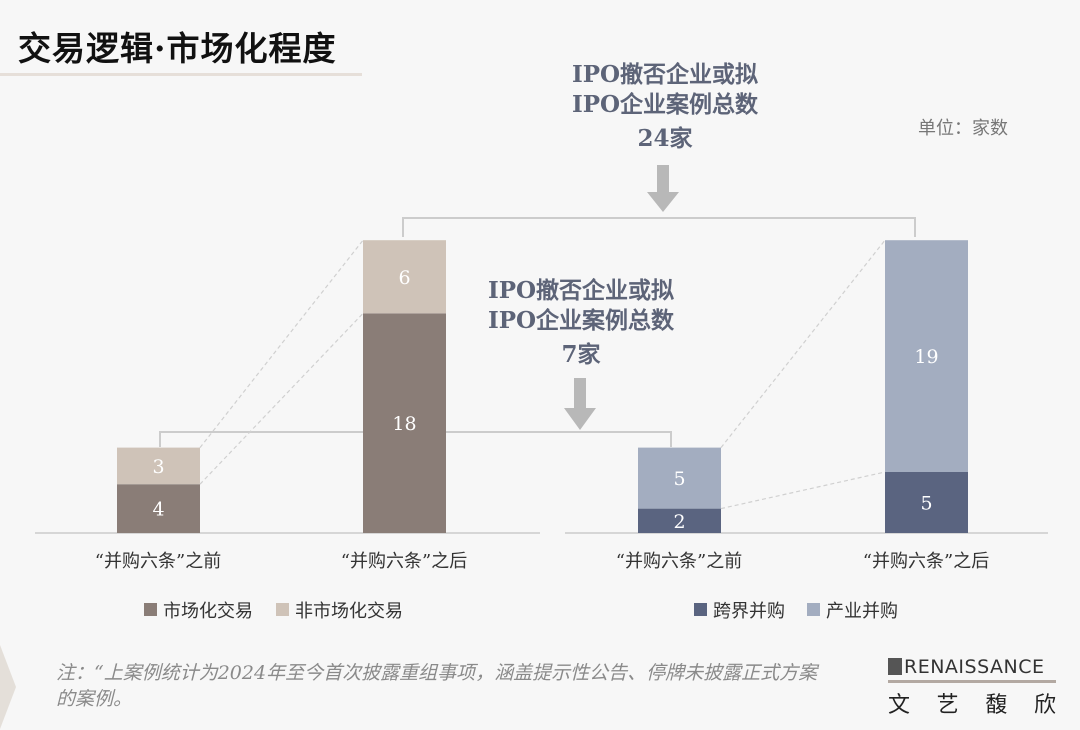 Image resolution: width=1080 pixels, height=730 pixels. I want to click on logo-en: RENAISSANCE, so click(974, 667).